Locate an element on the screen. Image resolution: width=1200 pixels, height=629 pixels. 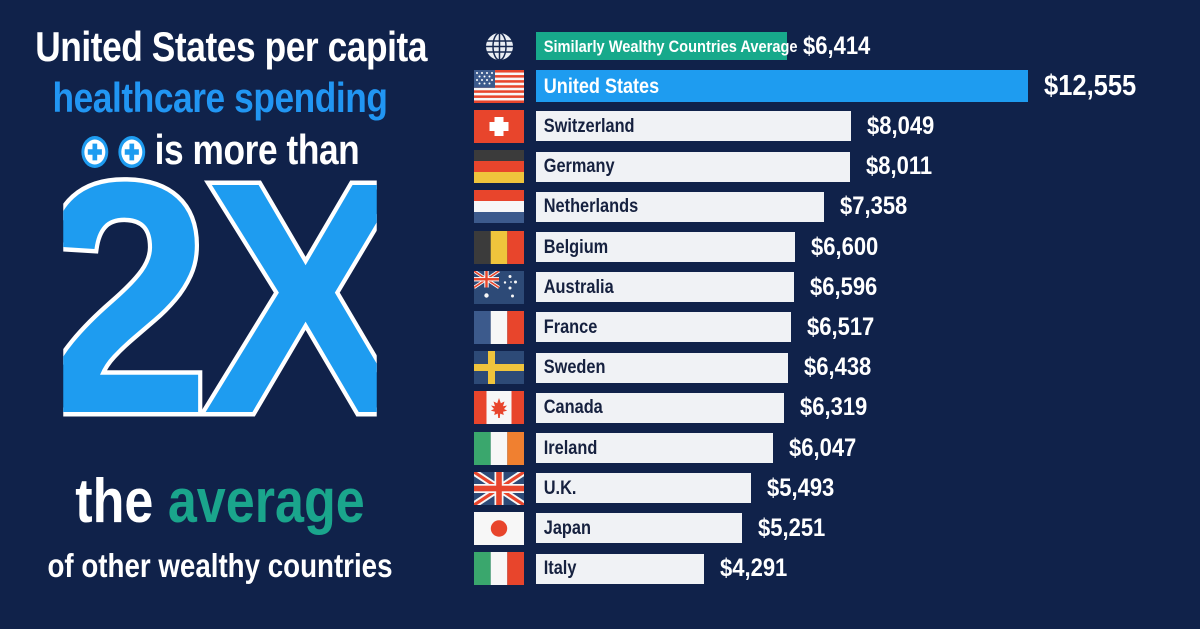
chart-row: Sweden $6,438 is located at coordinates (670, 368).